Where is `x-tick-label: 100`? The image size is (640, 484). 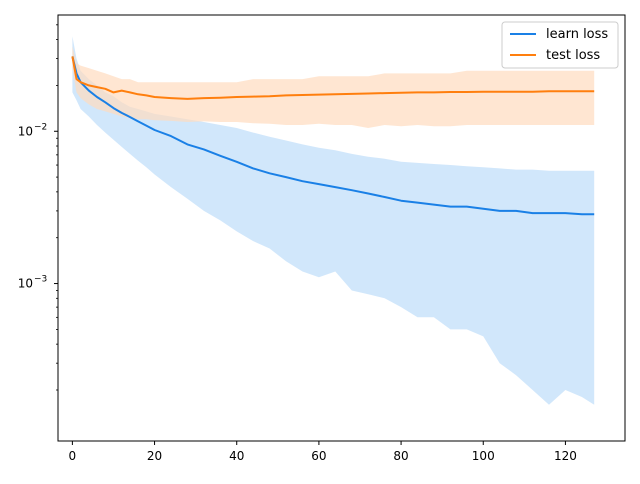 x-tick-label: 100 is located at coordinates (483, 456).